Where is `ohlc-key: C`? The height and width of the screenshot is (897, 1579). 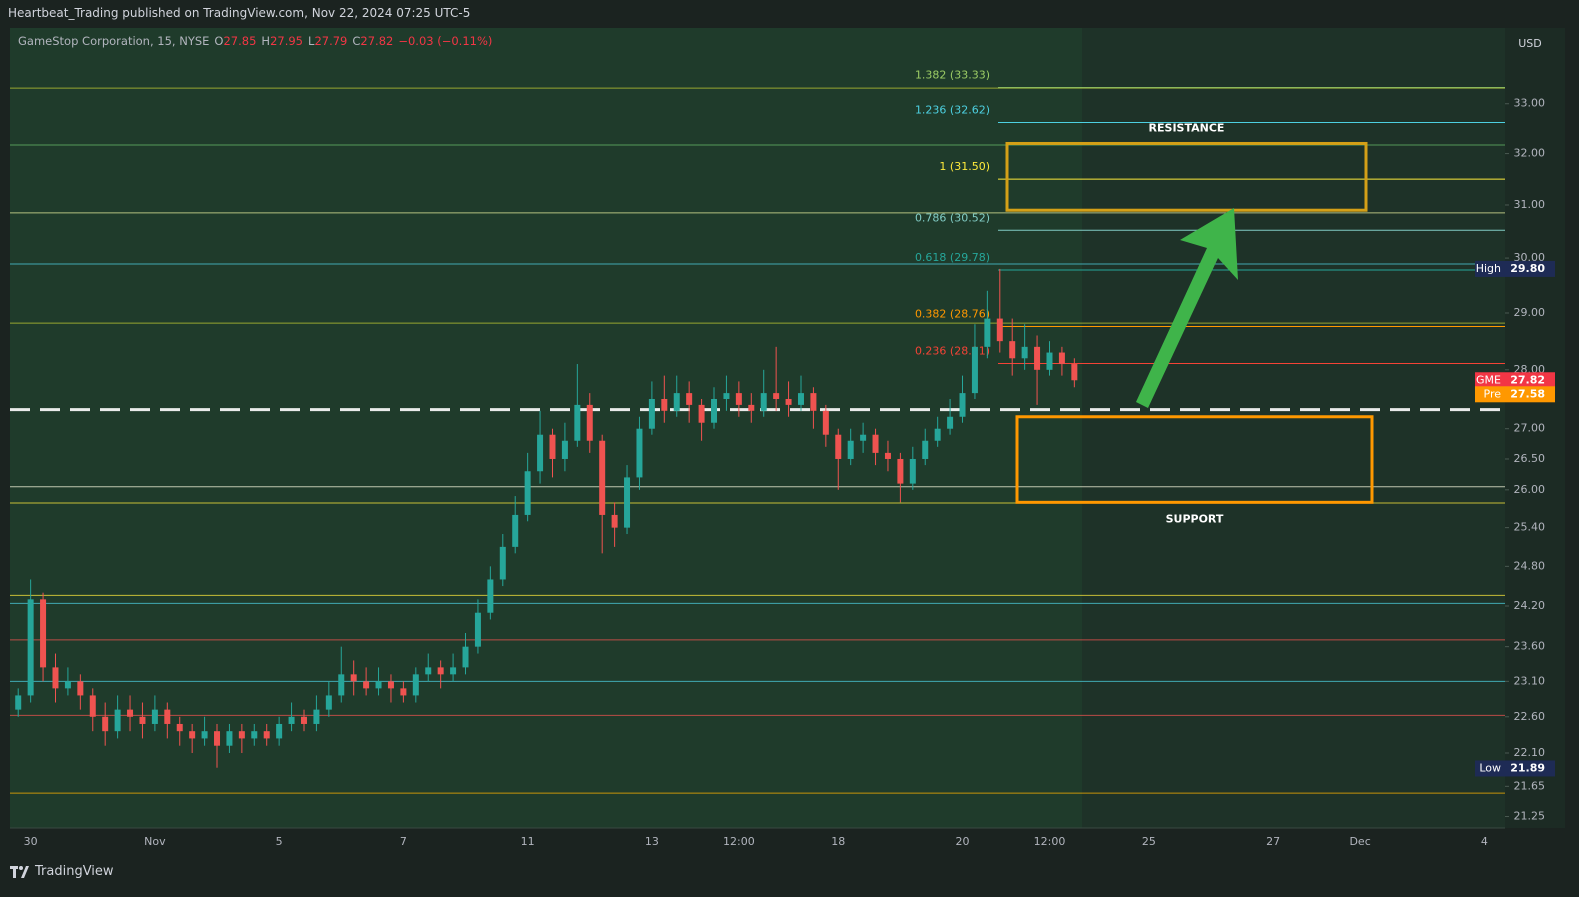 ohlc-key: C is located at coordinates (356, 41).